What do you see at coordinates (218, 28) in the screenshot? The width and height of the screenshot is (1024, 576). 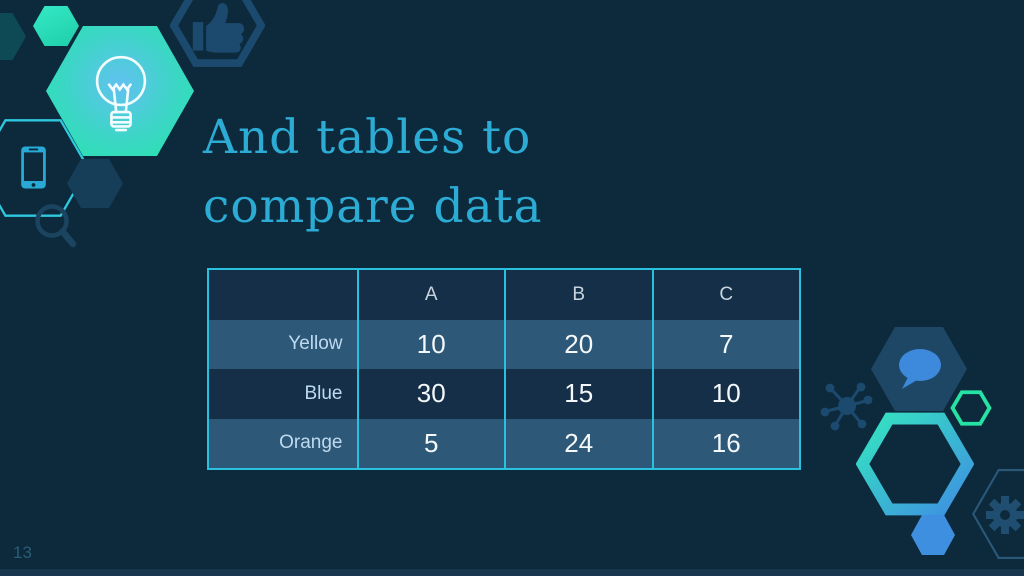 I see `thumbs-up-icon` at bounding box center [218, 28].